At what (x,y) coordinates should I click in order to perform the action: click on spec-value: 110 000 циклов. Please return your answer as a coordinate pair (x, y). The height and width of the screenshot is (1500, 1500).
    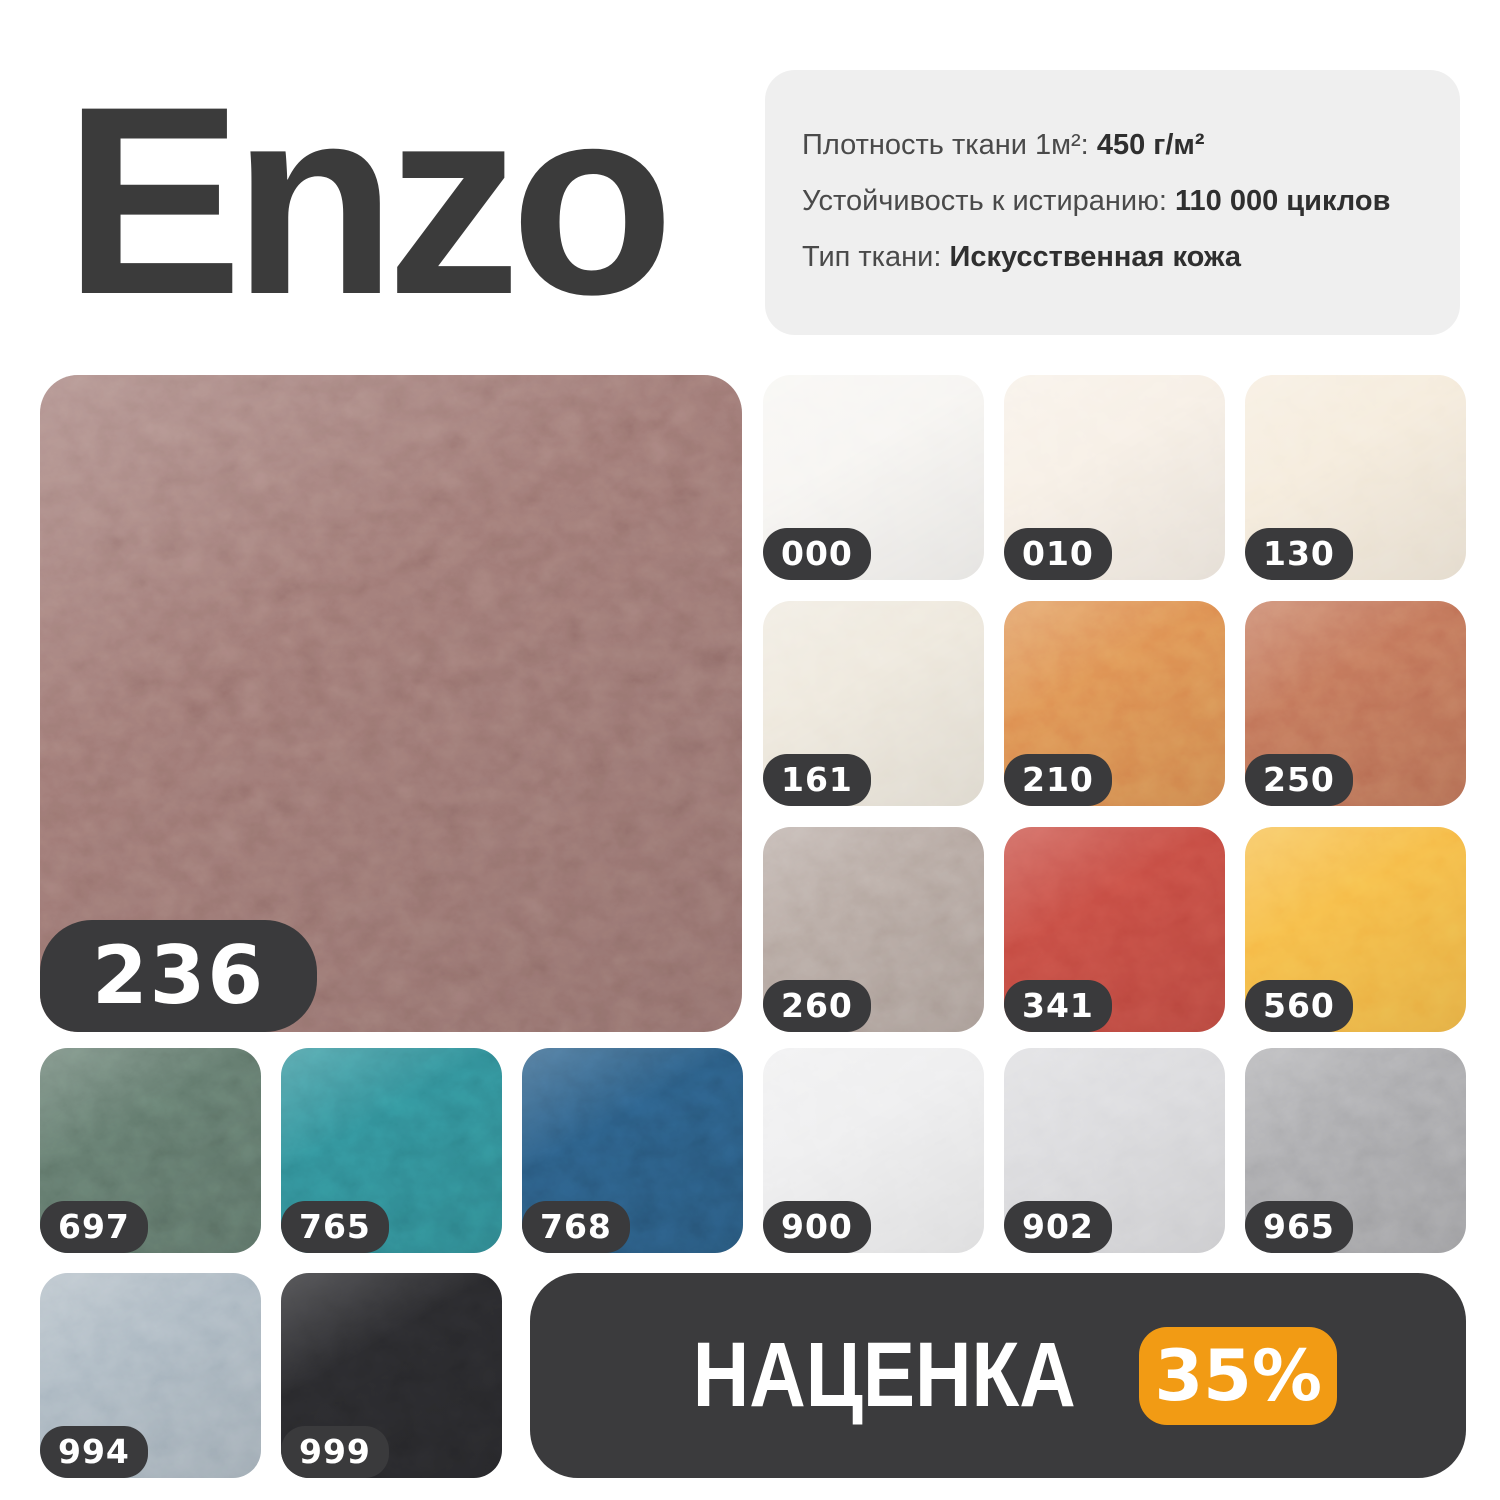
    Looking at the image, I should click on (1283, 201).